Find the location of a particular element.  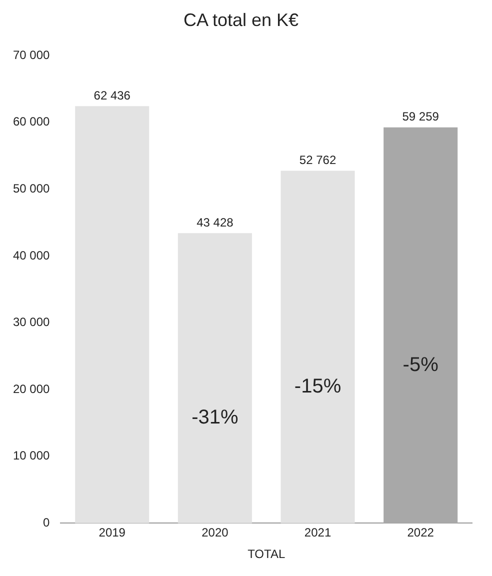

x-tick-label: 2020 is located at coordinates (215, 533).